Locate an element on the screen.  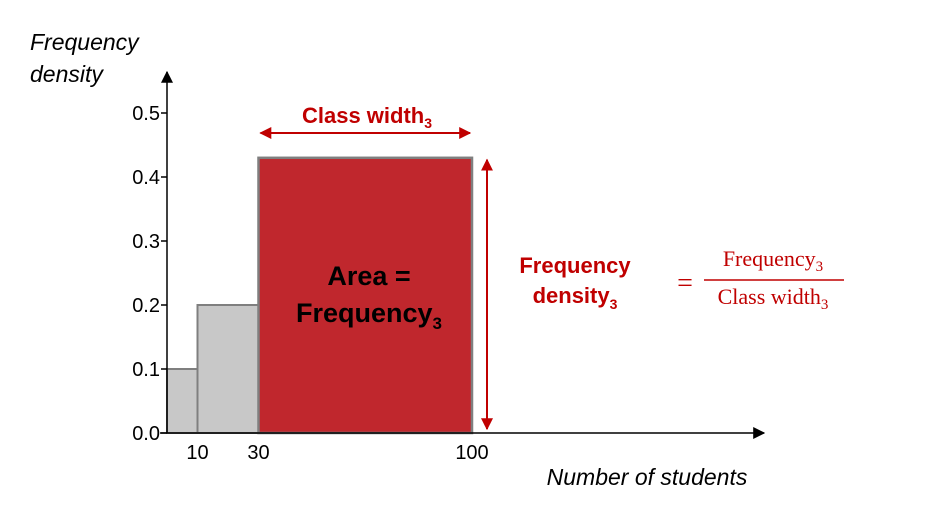
y-tick-label: 0.0 is located at coordinates (146, 434).